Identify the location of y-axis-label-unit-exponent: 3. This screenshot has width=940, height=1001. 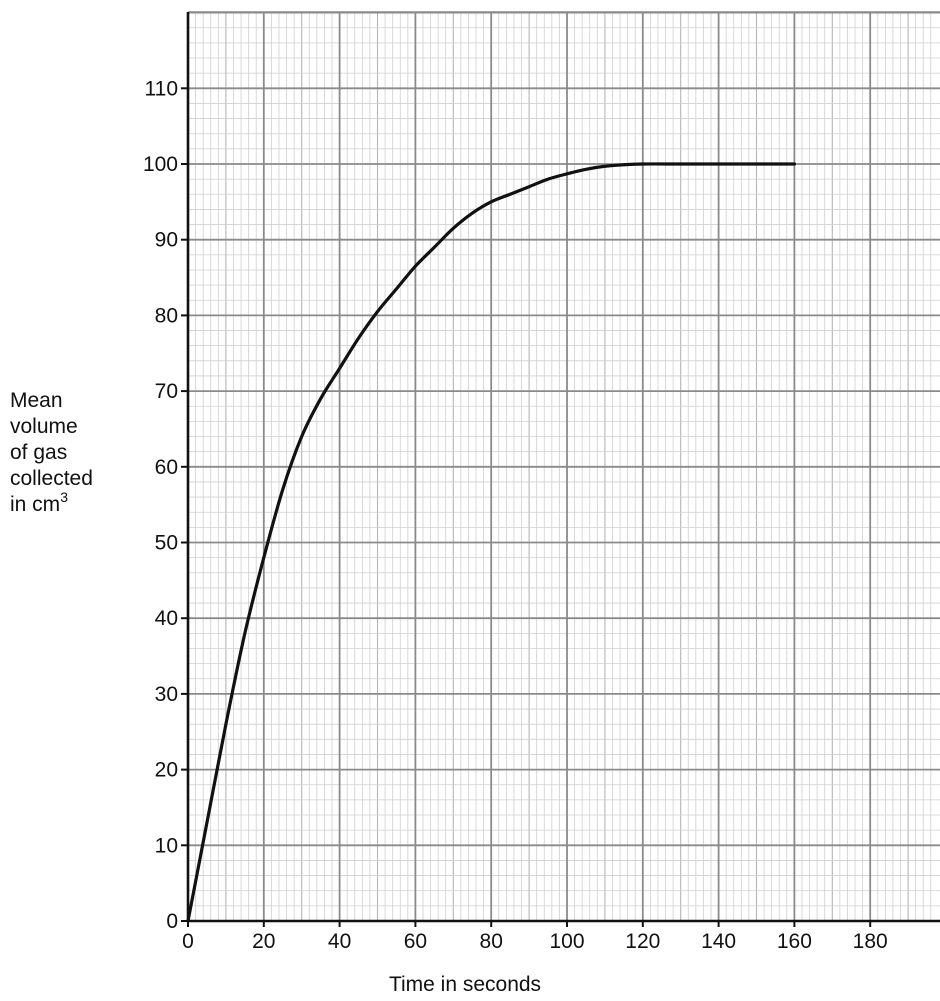
(64, 497).